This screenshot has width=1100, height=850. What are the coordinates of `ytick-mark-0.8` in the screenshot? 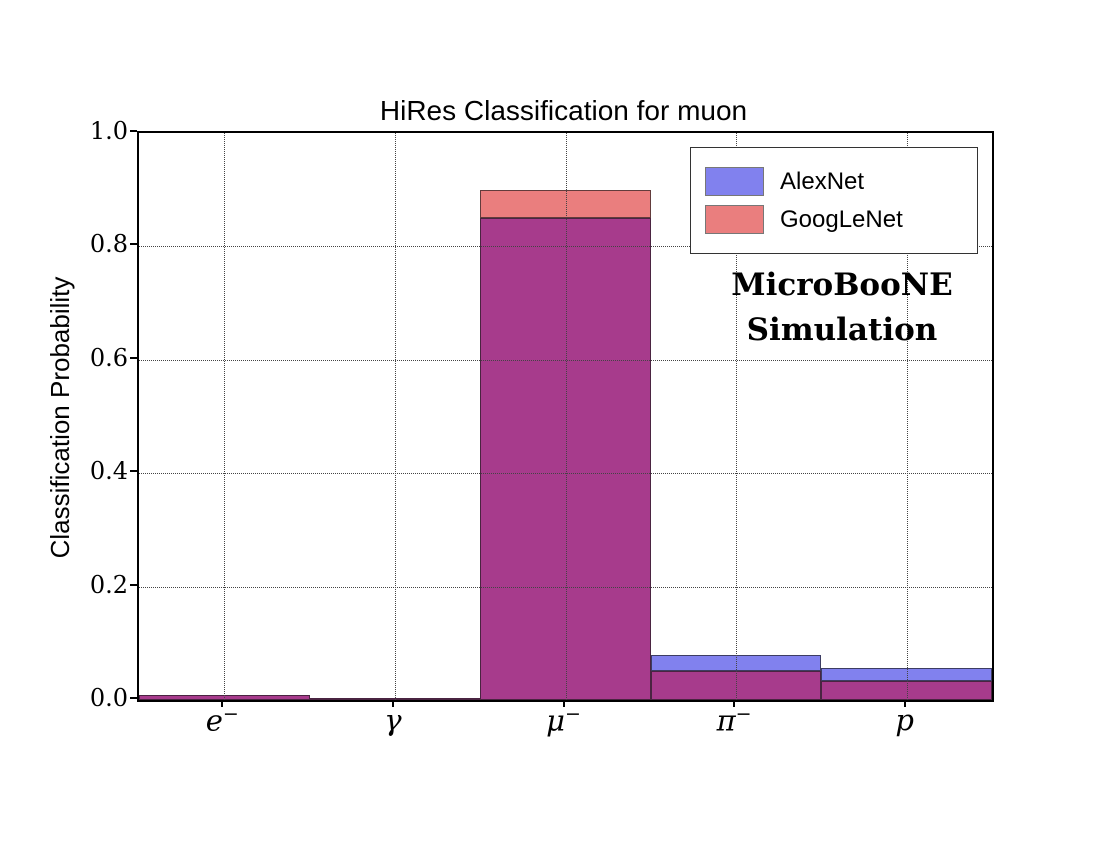 It's located at (133, 244).